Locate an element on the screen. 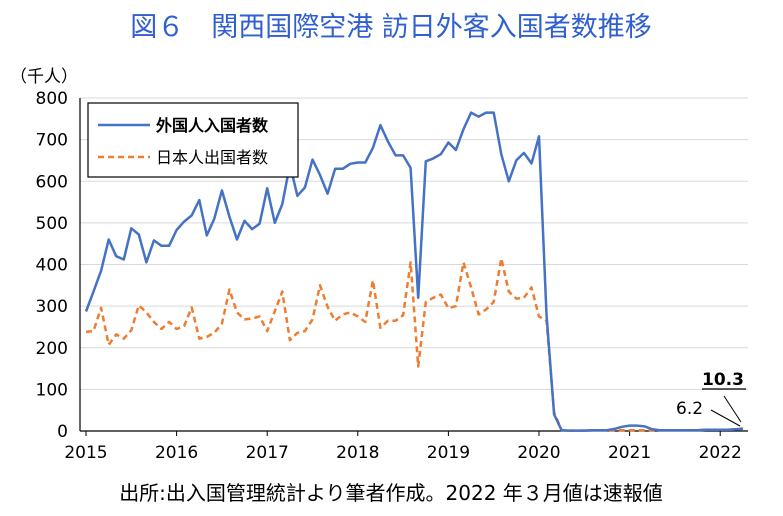 This screenshot has height=516, width=783. y-tick-label: 400 is located at coordinates (52, 266).